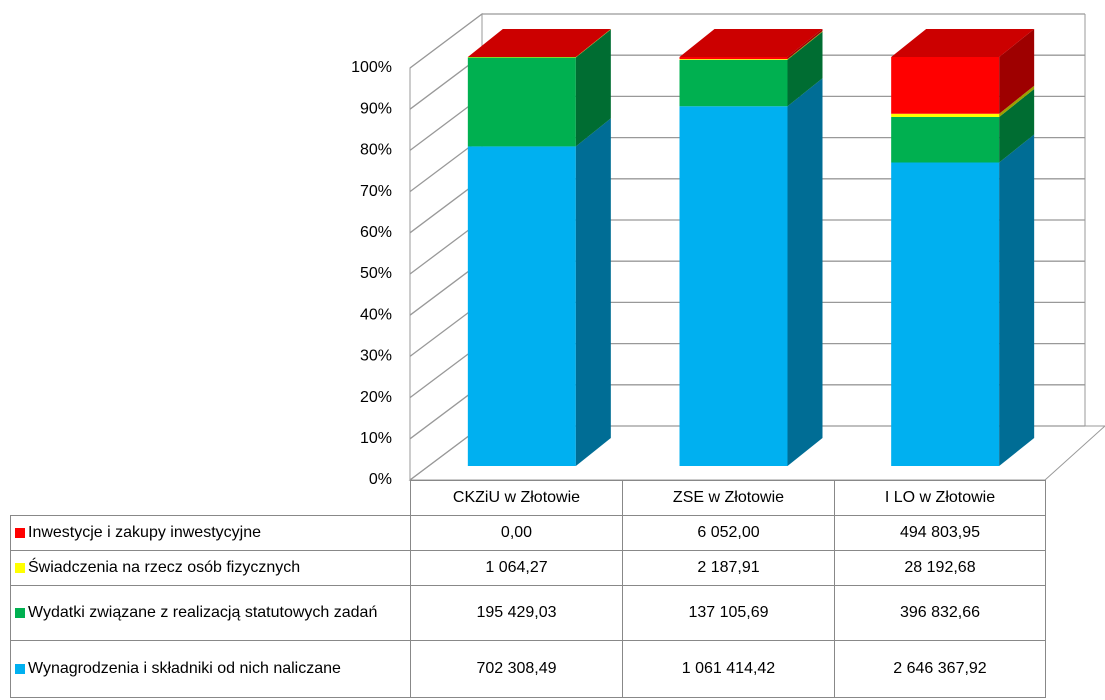 The height and width of the screenshot is (700, 1105). Describe the element at coordinates (376, 314) in the screenshot. I see `y-tick-label: 40%` at that location.